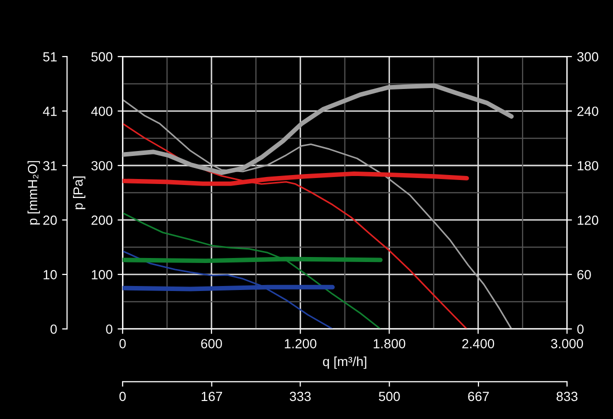  Describe the element at coordinates (478, 343) in the screenshot. I see `x-tick-label: 2.400` at that location.